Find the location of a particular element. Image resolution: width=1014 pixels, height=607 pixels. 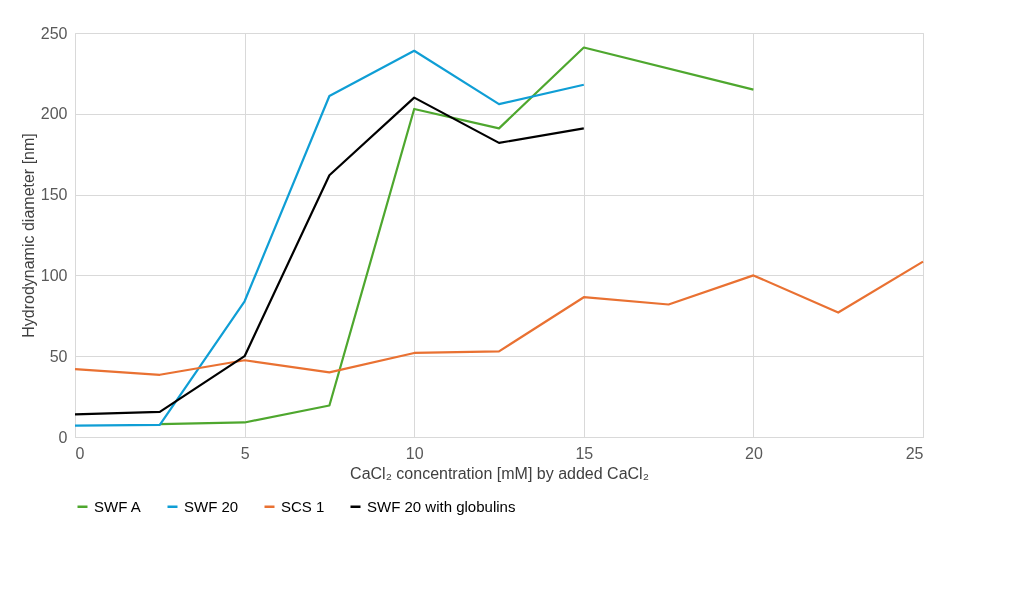

y-tick-label: 0 is located at coordinates (63, 437).